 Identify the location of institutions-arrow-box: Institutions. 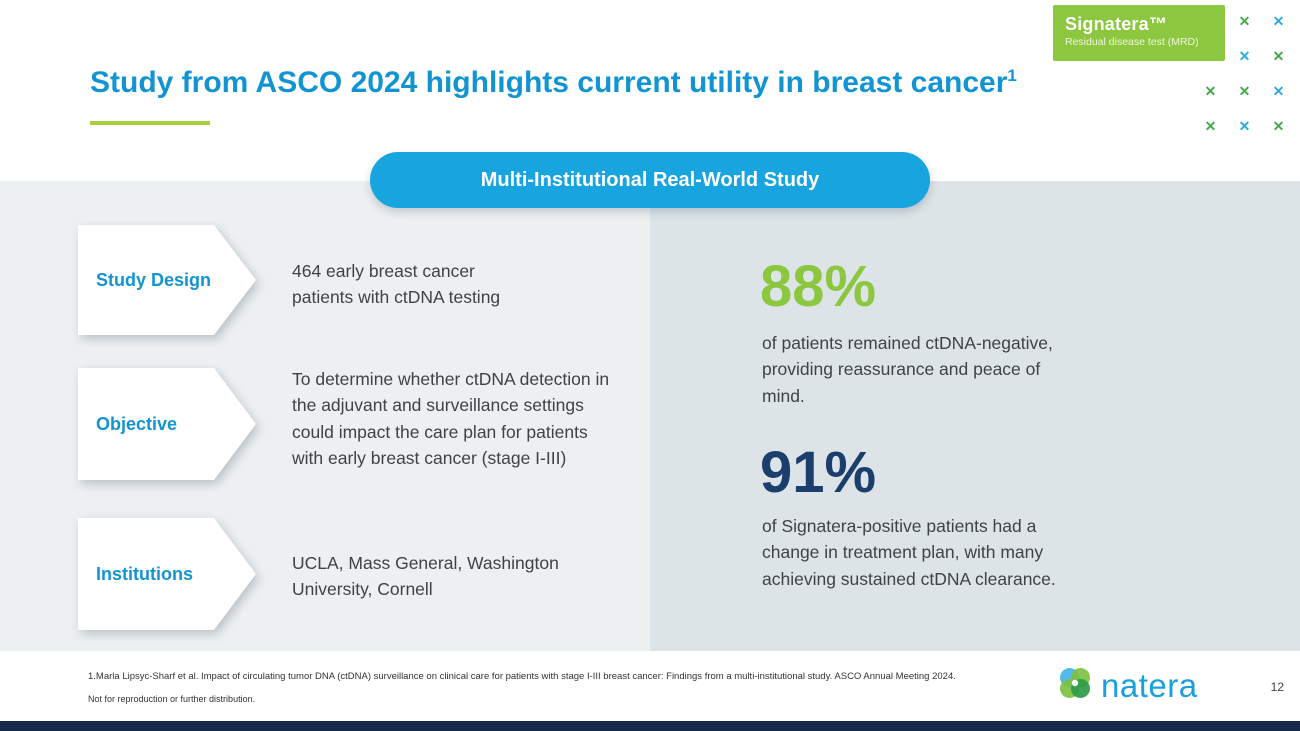
(167, 574).